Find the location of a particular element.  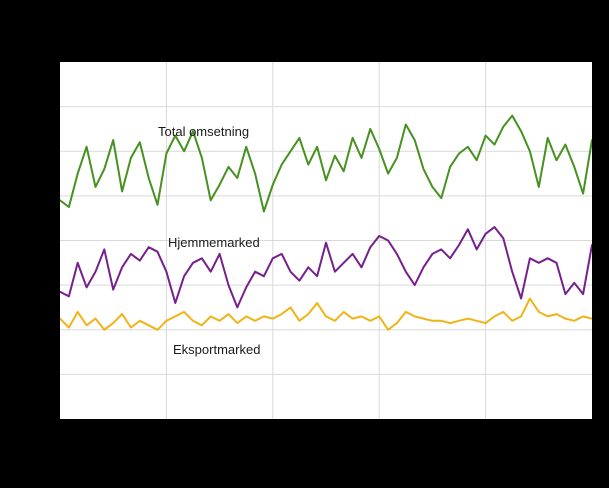

series-label-eksportmarked: Eksportmarked is located at coordinates (217, 349).